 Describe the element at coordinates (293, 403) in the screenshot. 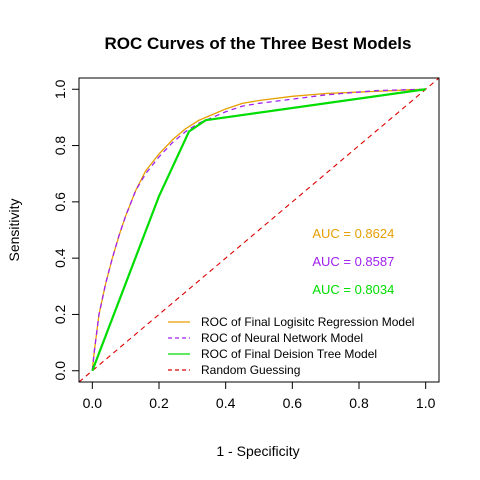

I see `x-tick-label: 0.6` at that location.